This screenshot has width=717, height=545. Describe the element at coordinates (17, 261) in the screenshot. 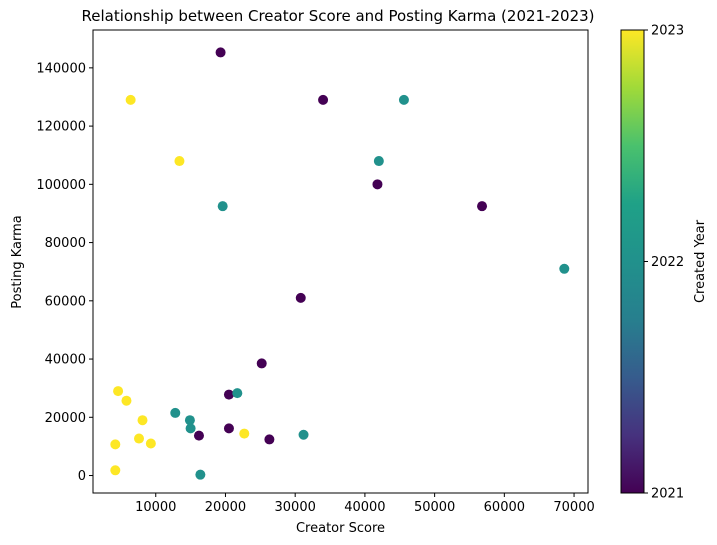

I see `y-axis-label: Posting Karma` at that location.